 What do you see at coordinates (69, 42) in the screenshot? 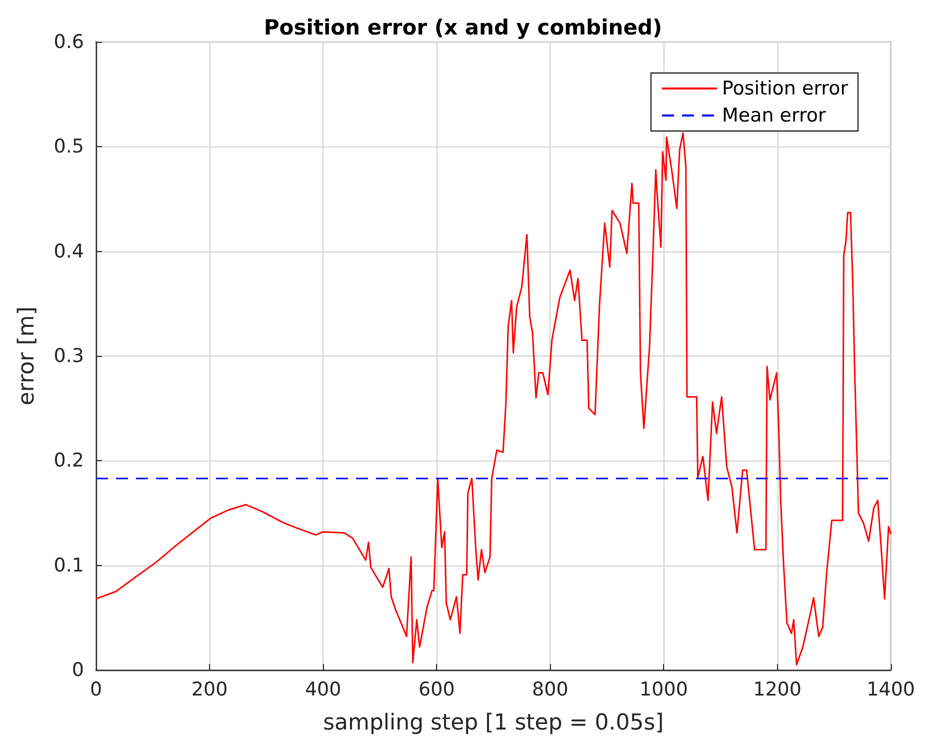
I see `y-tick-label: 0.6` at bounding box center [69, 42].